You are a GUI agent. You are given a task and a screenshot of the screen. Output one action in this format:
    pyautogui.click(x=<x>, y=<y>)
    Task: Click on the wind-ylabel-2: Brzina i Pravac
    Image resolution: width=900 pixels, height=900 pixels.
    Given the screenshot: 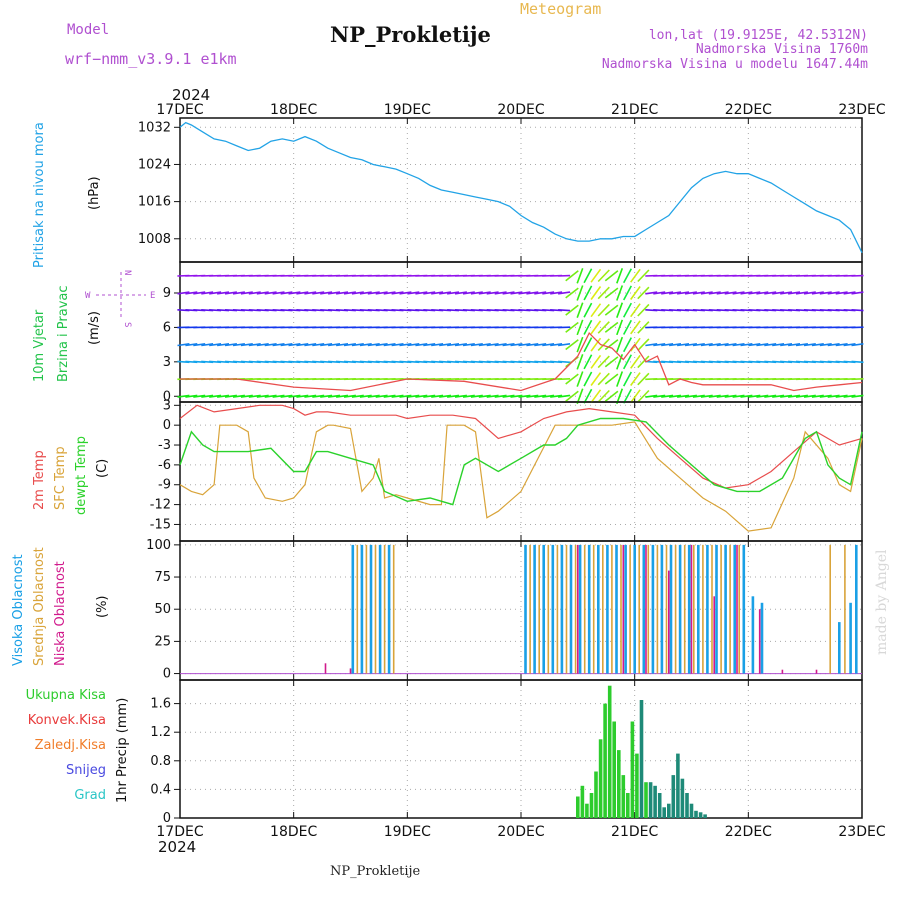 What is the action you would take?
    pyautogui.click(x=63, y=333)
    